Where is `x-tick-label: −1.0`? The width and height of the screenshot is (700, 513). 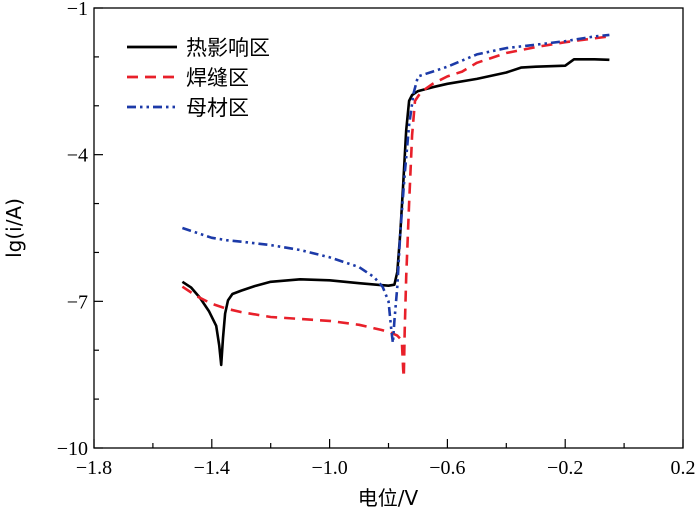
x-tick-label: −1.0 is located at coordinates (329, 468).